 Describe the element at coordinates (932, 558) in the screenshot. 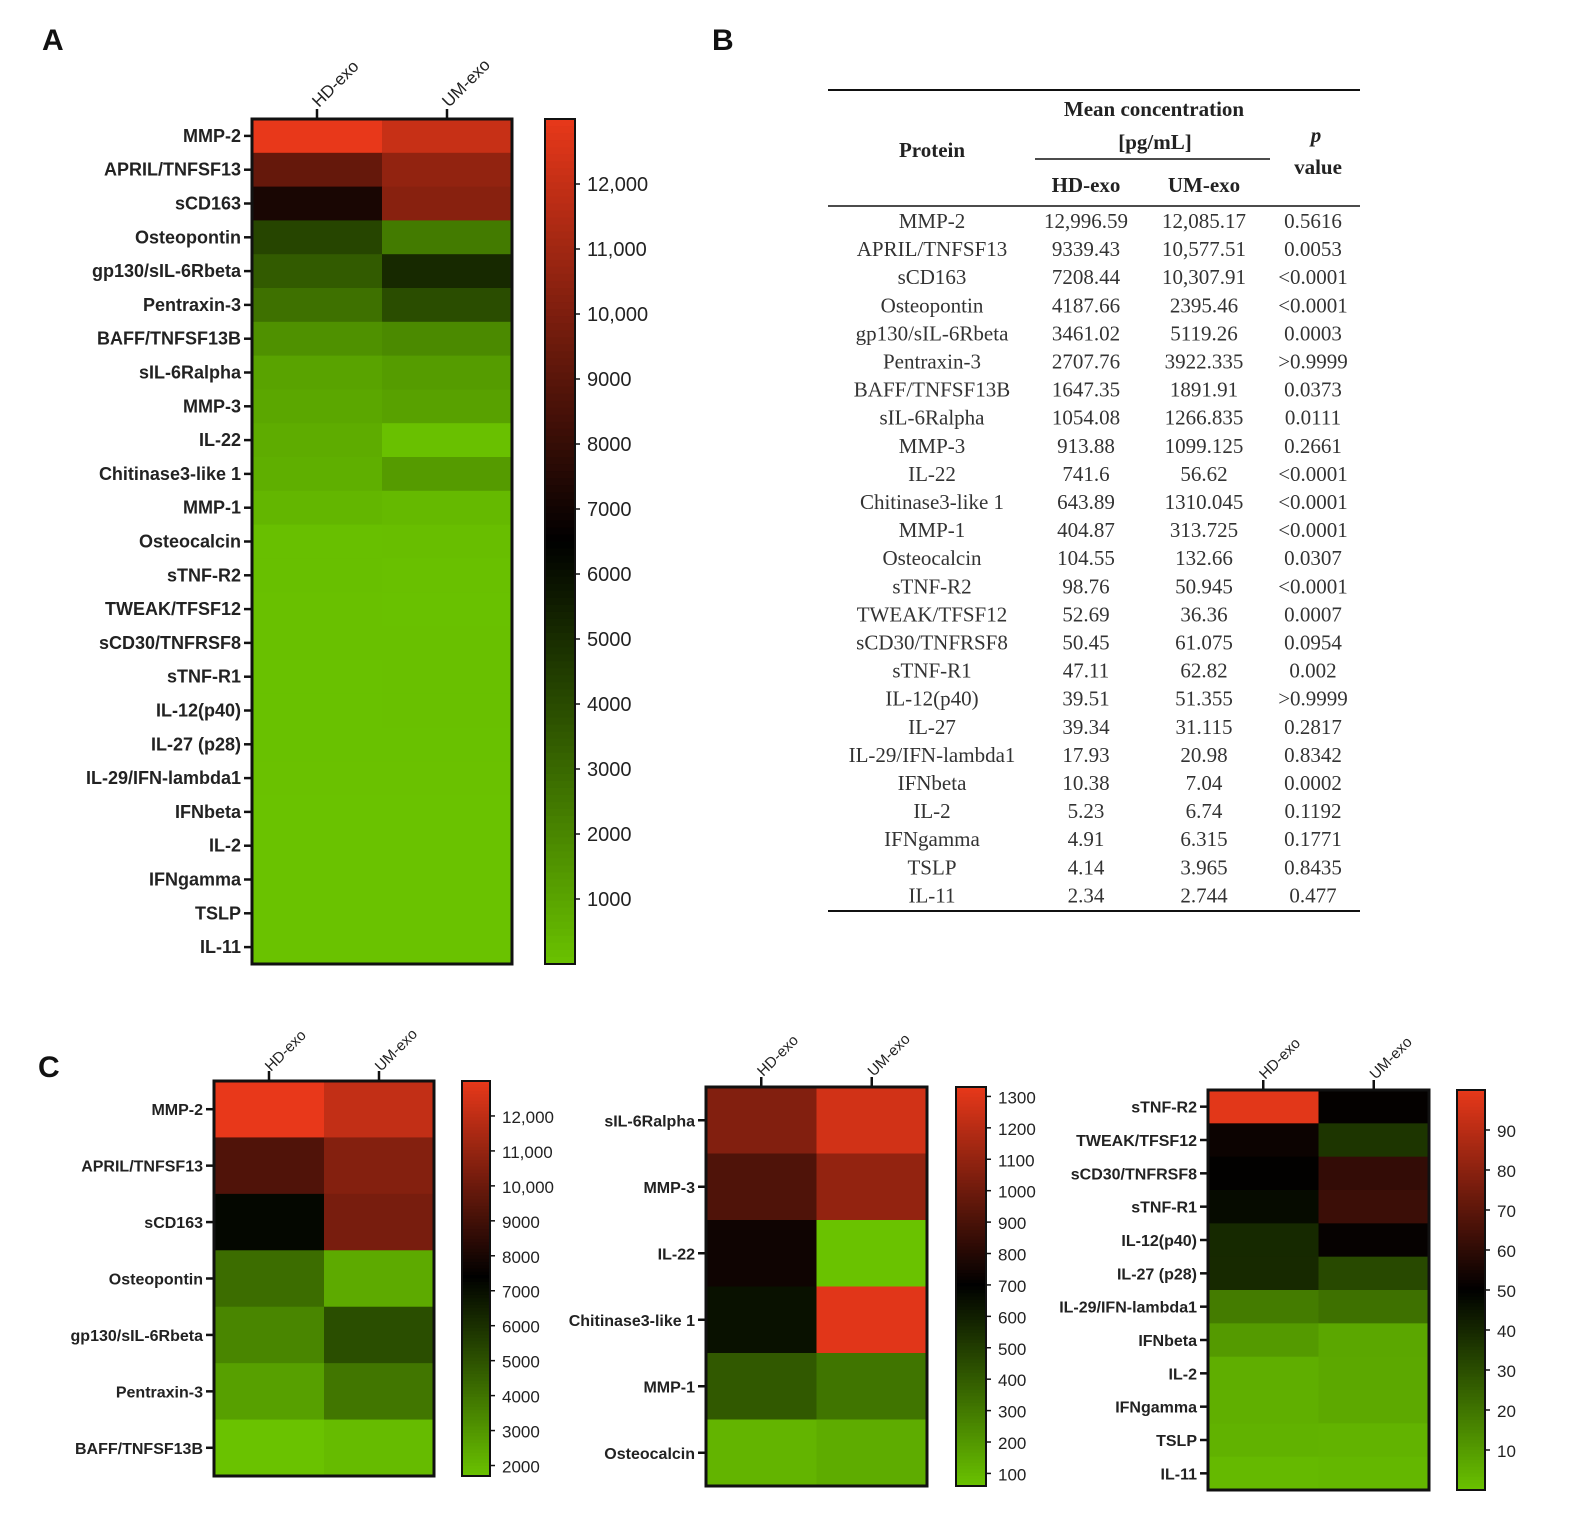

I see `table-protein-cell: Osteocalcin` at that location.